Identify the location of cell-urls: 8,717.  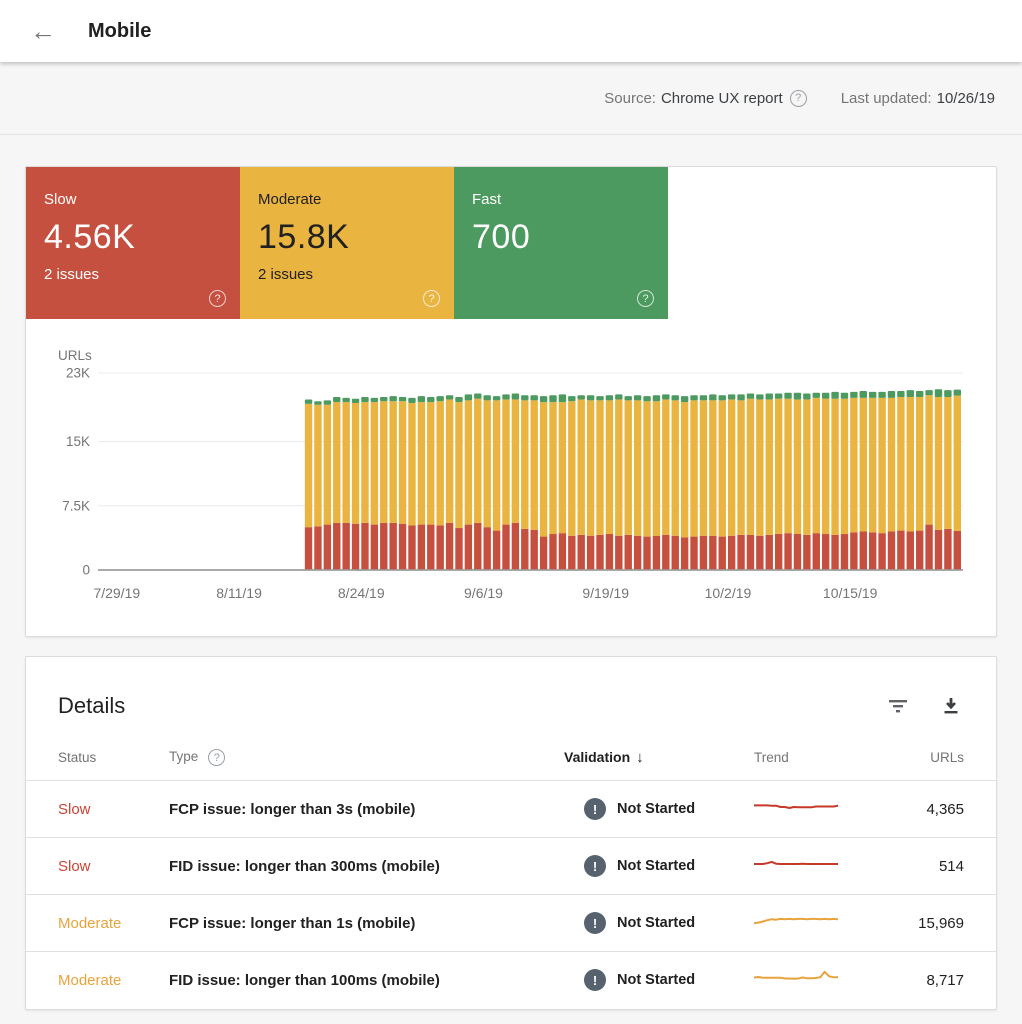
(940, 980).